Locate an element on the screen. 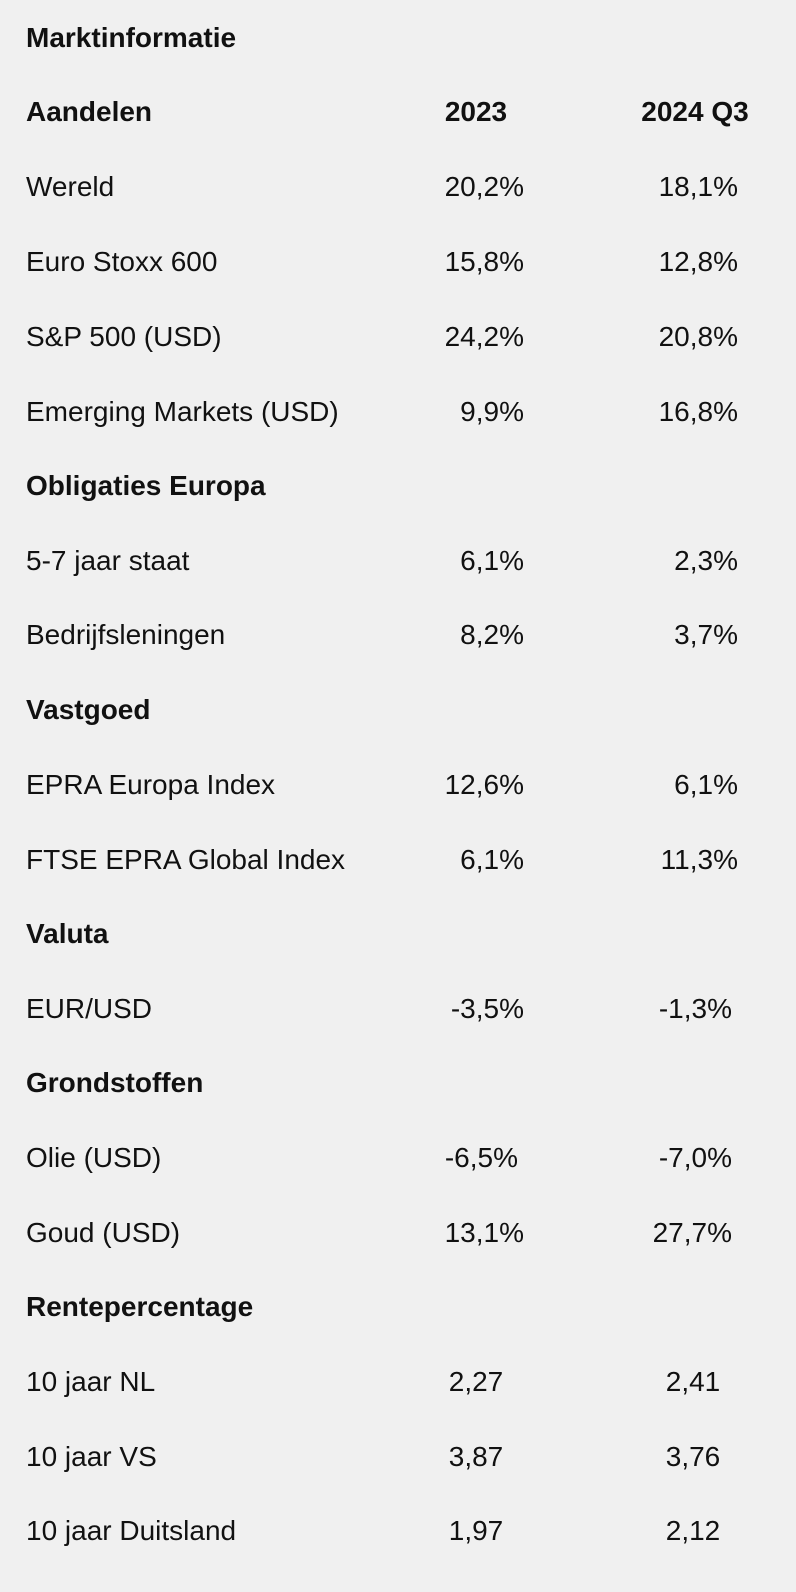 The width and height of the screenshot is (796, 1592). section-heading-vastgoed: Vastgoed is located at coordinates (88, 709).